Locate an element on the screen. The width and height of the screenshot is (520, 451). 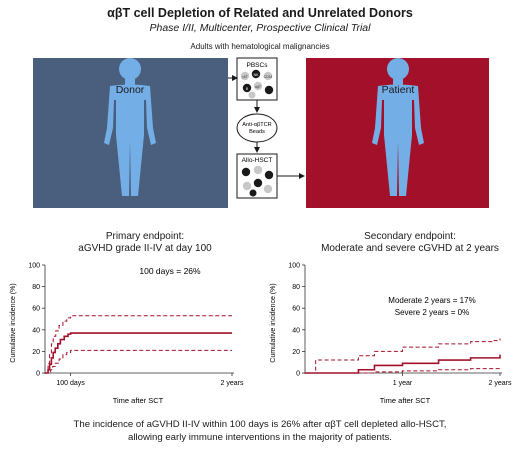
left-estimate-line is located at coordinates (138, 353).